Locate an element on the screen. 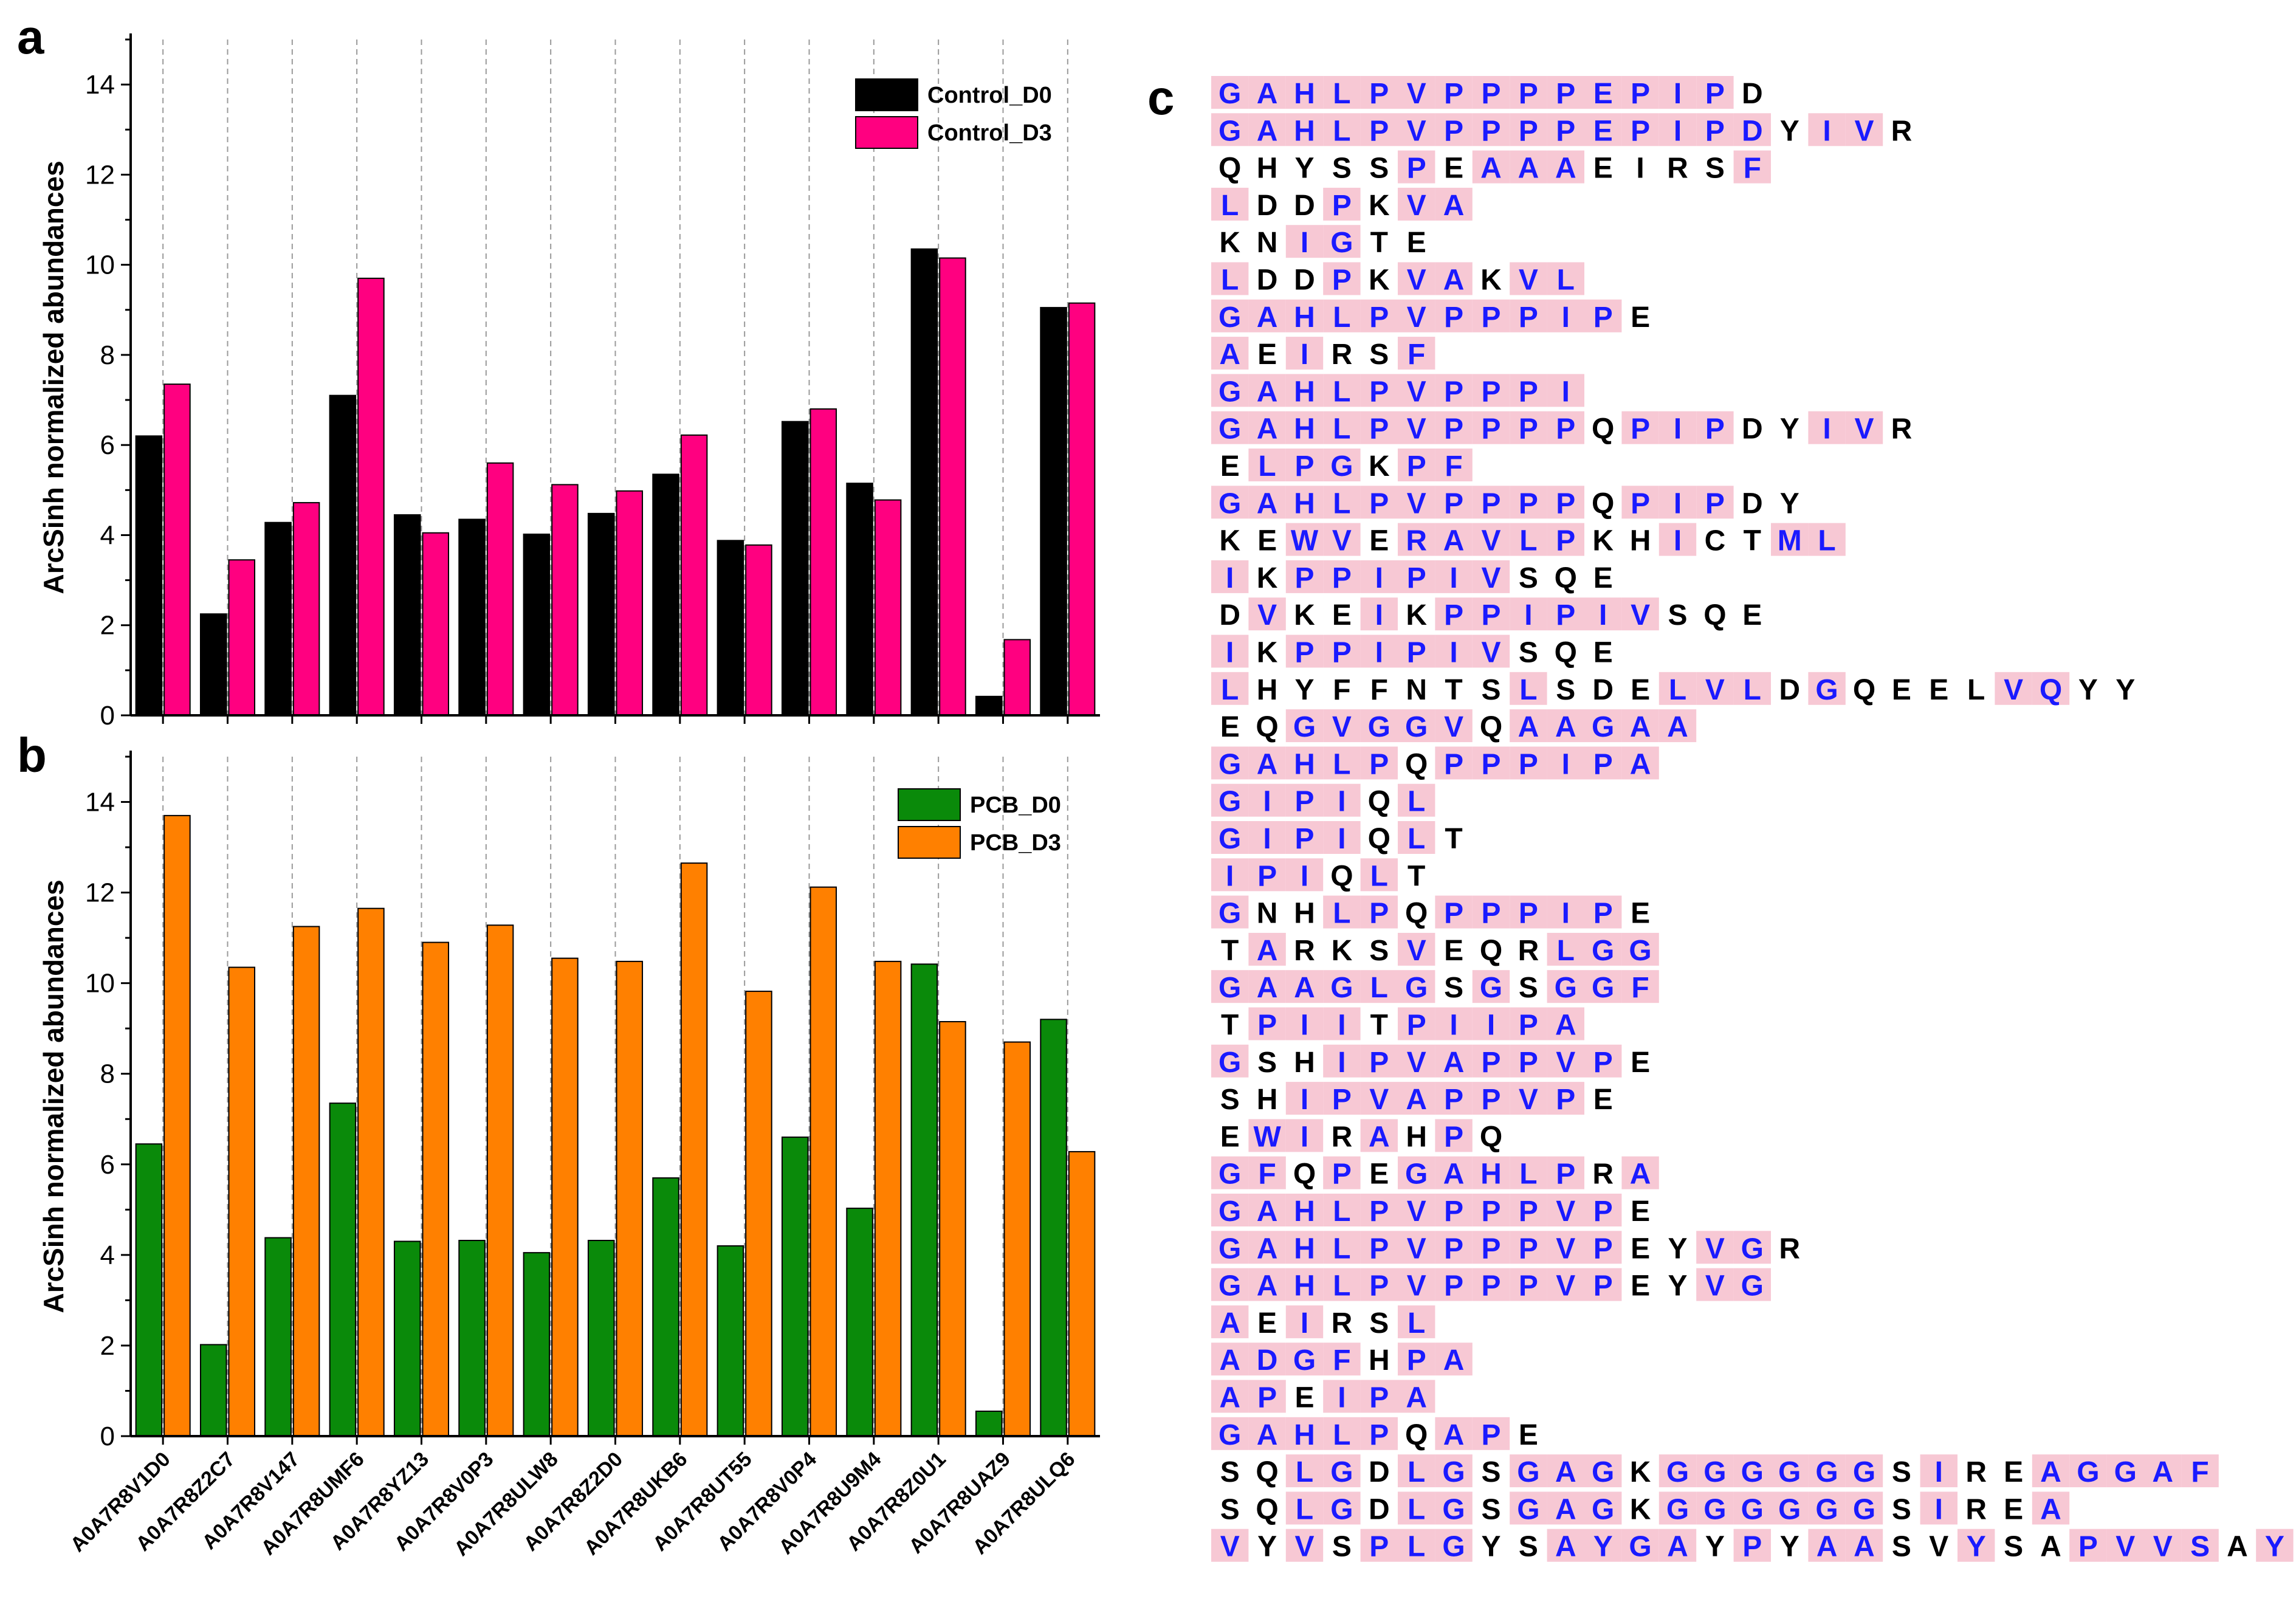  y-tick-label-a: 14 is located at coordinates (100, 85).